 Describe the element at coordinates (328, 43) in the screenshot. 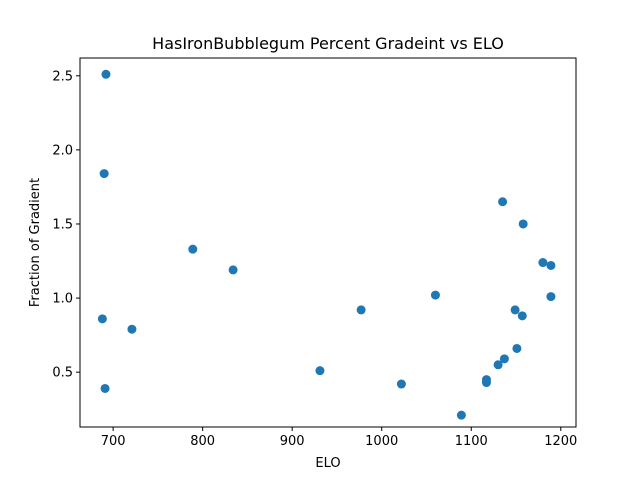

I see `chart-title: HasIronBubblegum Percent Gradeint vs ELO` at that location.